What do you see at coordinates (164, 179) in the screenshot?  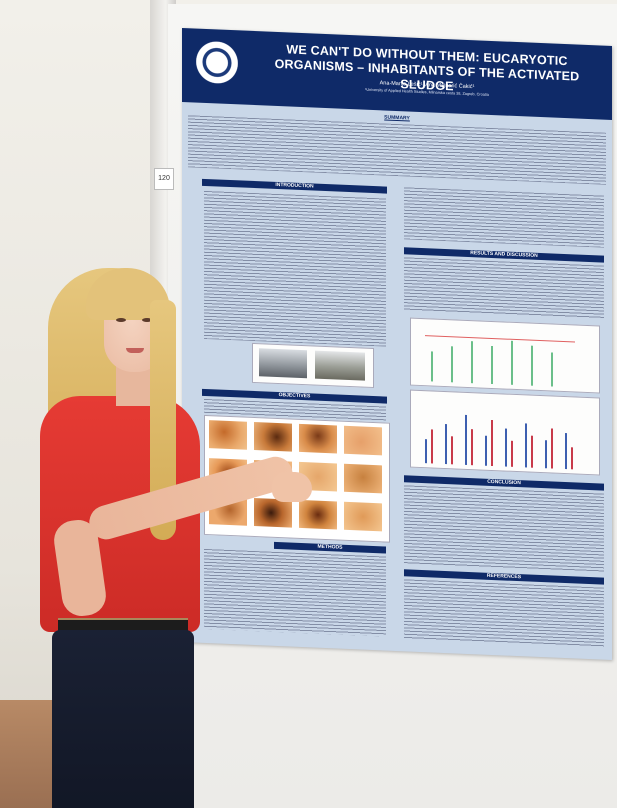 I see `board-number: 120` at bounding box center [164, 179].